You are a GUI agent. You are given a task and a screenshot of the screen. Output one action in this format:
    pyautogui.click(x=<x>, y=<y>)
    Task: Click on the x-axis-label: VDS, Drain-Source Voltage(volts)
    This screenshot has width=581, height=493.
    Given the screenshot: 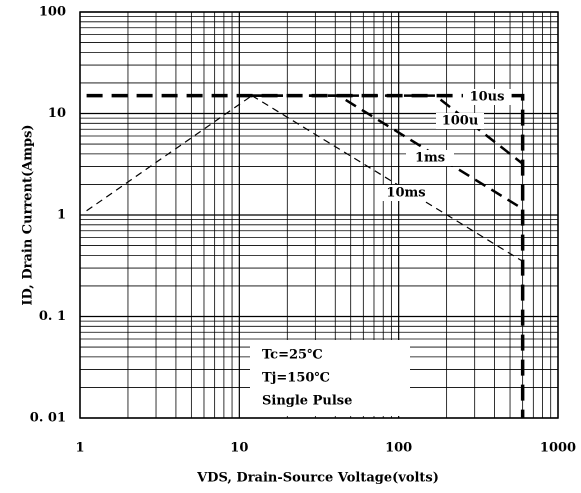 What is the action you would take?
    pyautogui.click(x=317, y=478)
    